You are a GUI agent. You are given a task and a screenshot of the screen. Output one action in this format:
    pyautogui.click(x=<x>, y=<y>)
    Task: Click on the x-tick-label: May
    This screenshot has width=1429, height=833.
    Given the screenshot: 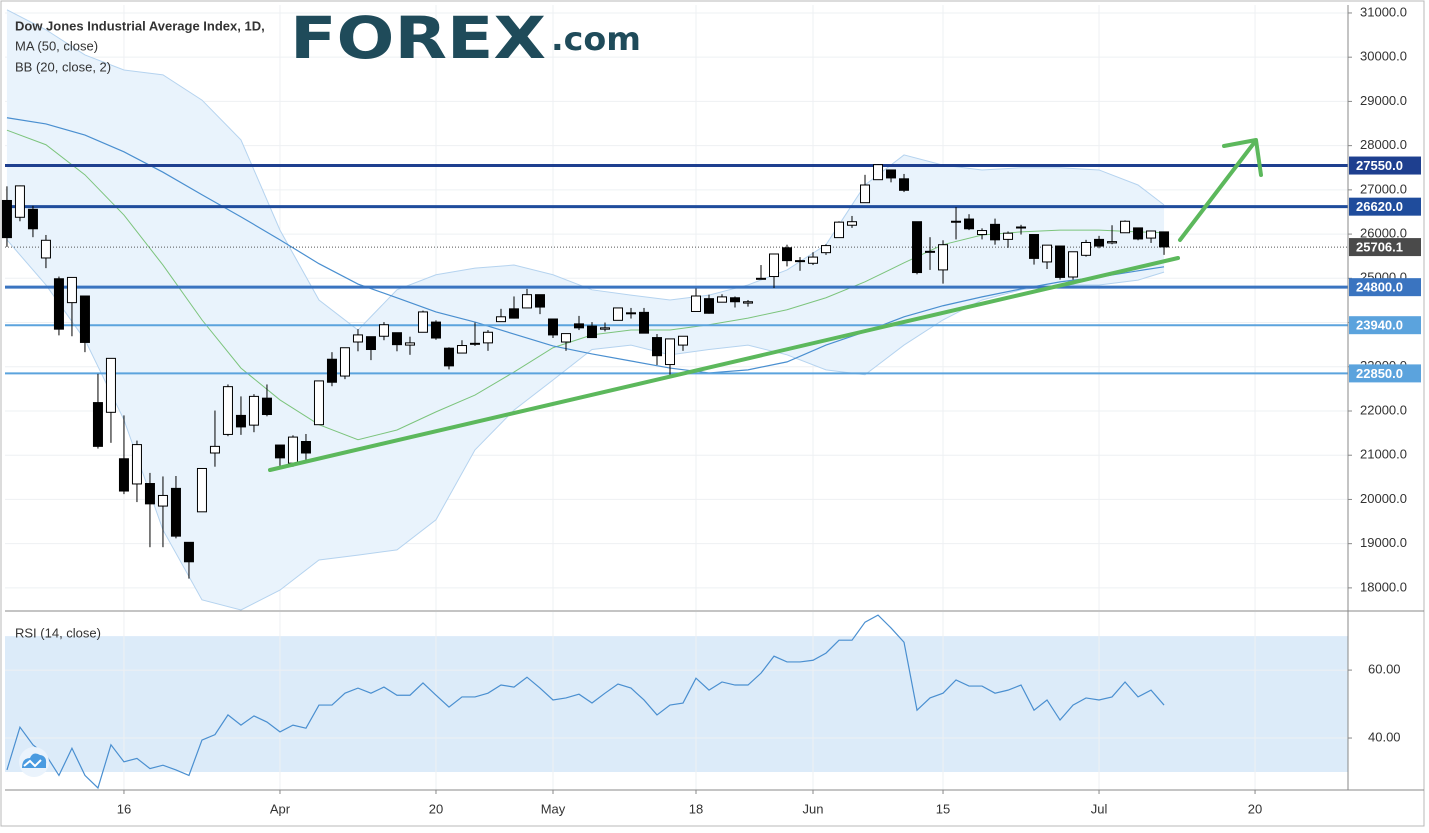 What is the action you would take?
    pyautogui.click(x=553, y=808)
    